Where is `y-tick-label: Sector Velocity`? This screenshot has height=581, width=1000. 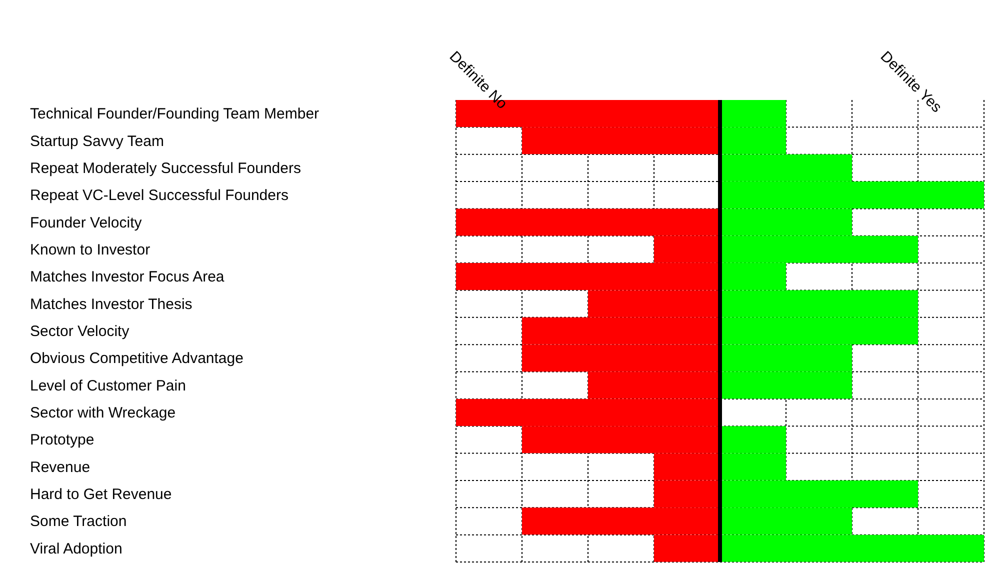
y-tick-label: Sector Velocity is located at coordinates (80, 331).